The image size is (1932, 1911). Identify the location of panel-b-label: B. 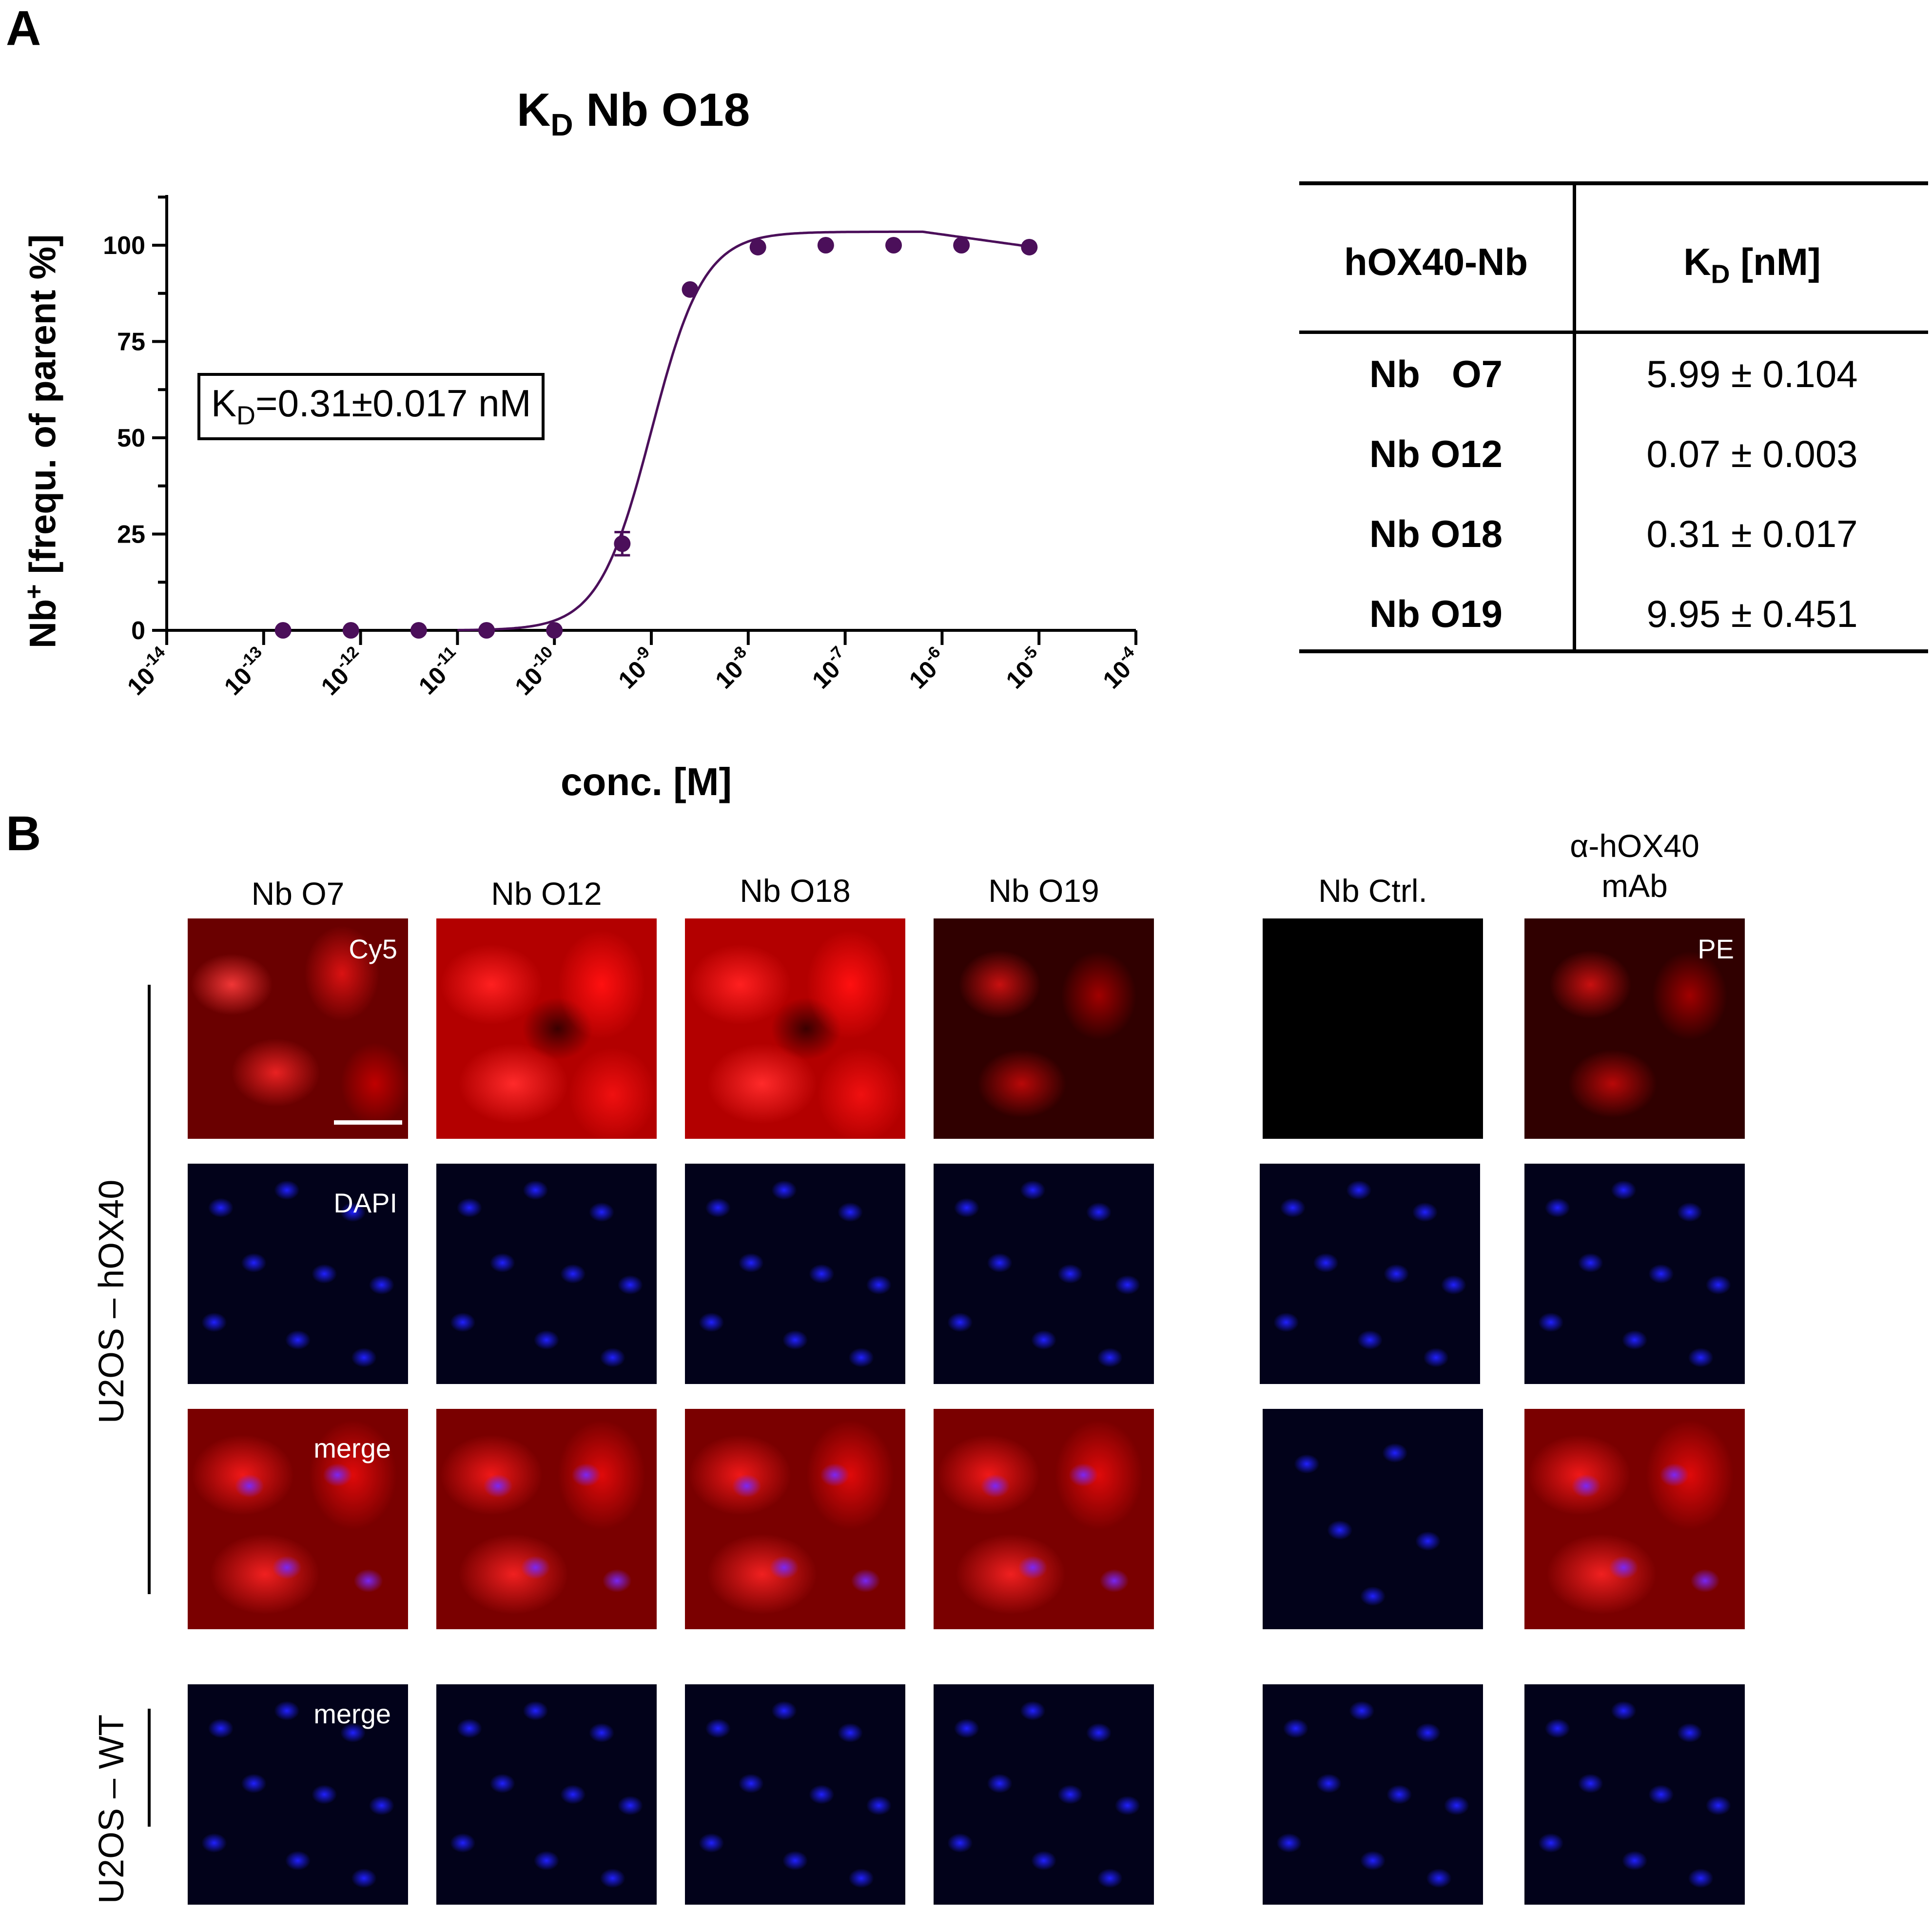
(23, 833).